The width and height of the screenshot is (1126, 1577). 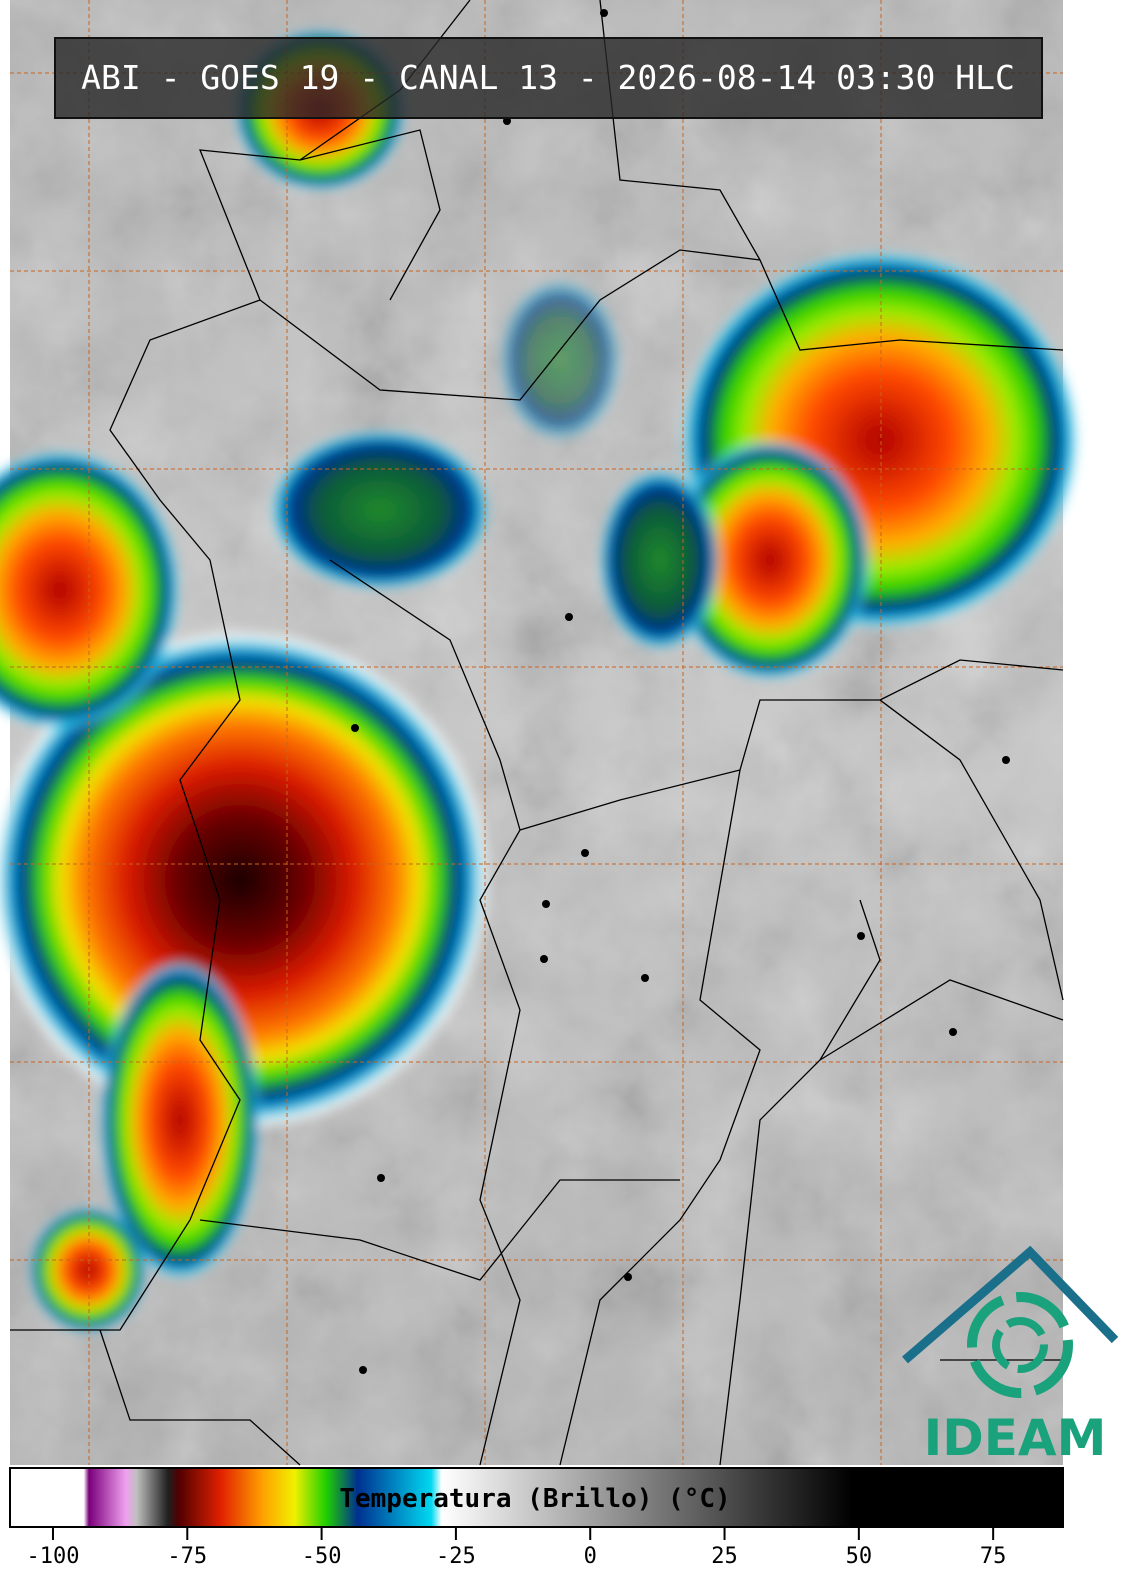 I want to click on colorbar-label: Temperatura (Brillo) (°C), so click(x=534, y=1499).